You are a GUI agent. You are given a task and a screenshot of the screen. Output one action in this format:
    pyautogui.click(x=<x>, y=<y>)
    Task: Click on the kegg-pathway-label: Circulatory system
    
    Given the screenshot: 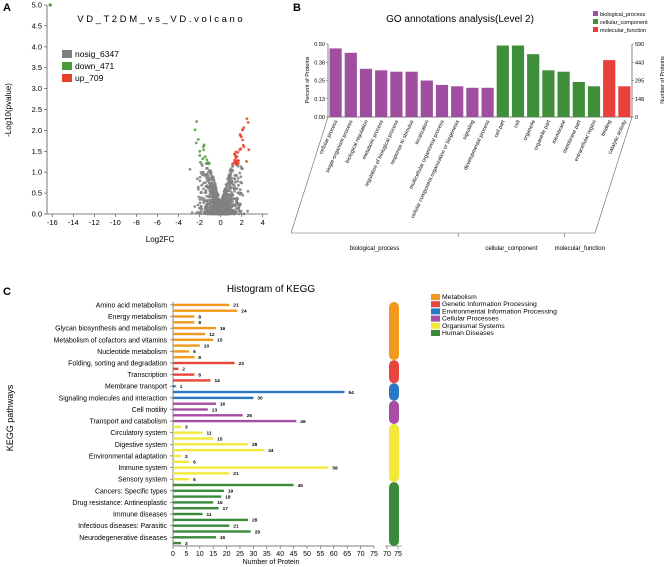 What is the action you would take?
    pyautogui.click(x=138, y=433)
    